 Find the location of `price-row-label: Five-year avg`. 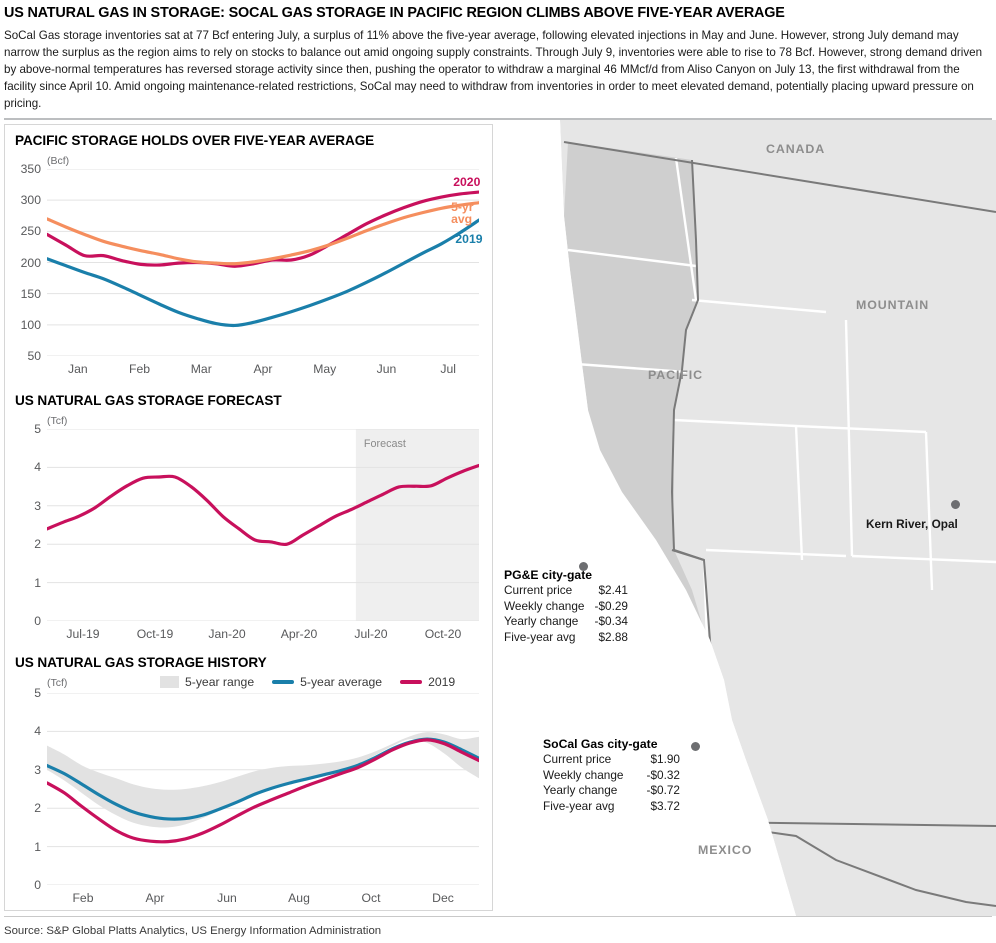

price-row-label: Five-year avg is located at coordinates (540, 637).